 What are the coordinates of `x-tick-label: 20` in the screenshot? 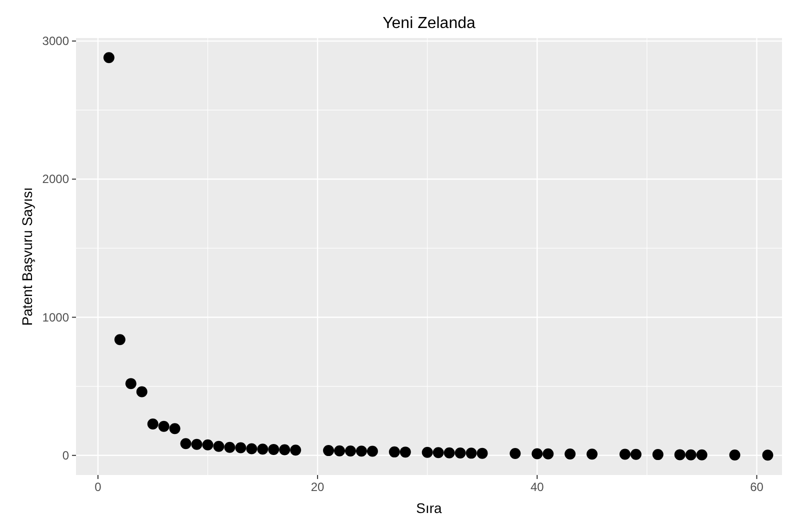 It's located at (317, 487).